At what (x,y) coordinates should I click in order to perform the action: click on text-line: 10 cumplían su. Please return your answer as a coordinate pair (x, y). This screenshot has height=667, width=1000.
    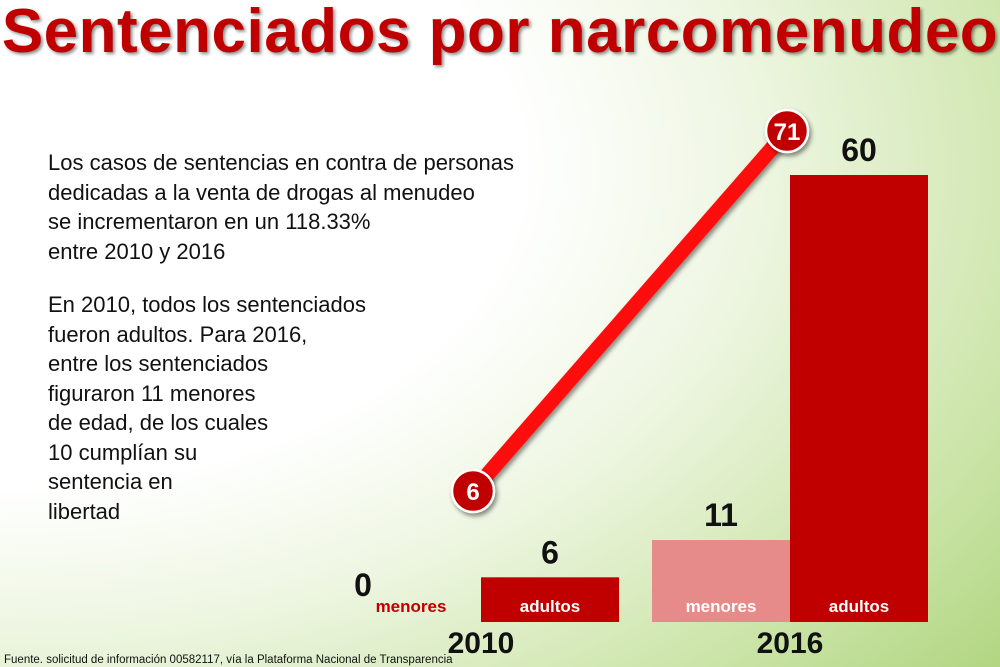
    Looking at the image, I should click on (123, 452).